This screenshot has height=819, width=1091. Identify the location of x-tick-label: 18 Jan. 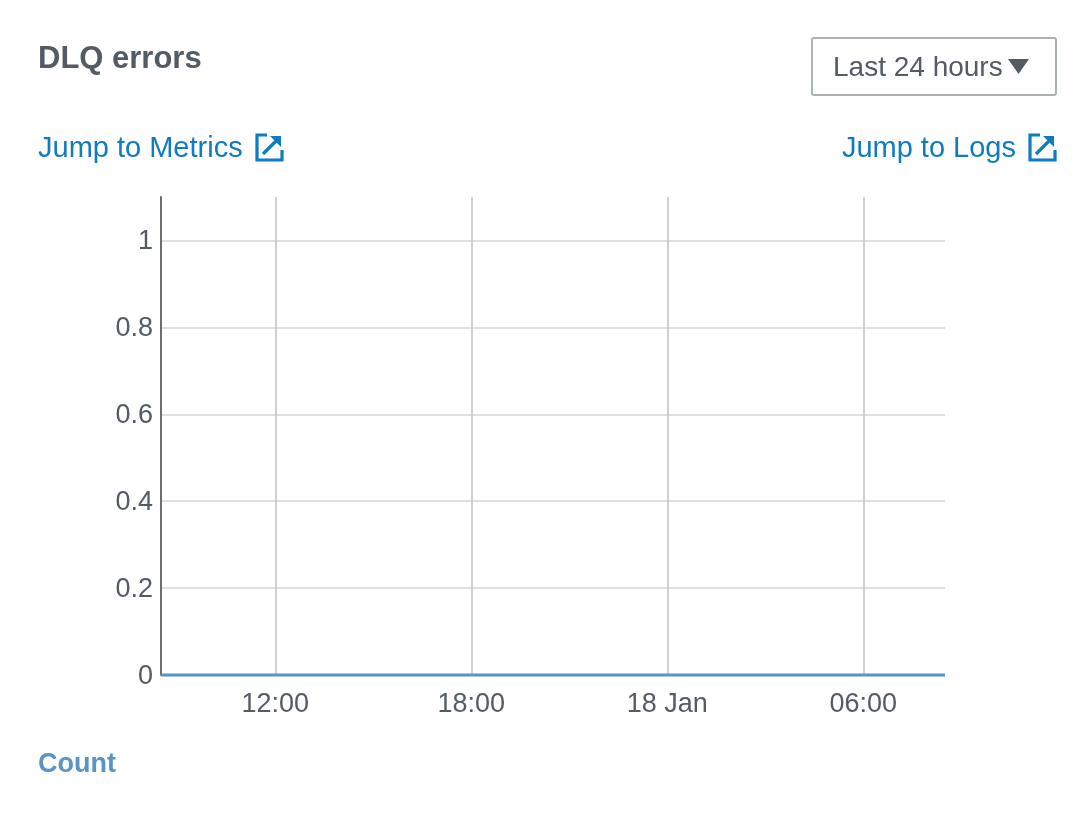
(667, 702).